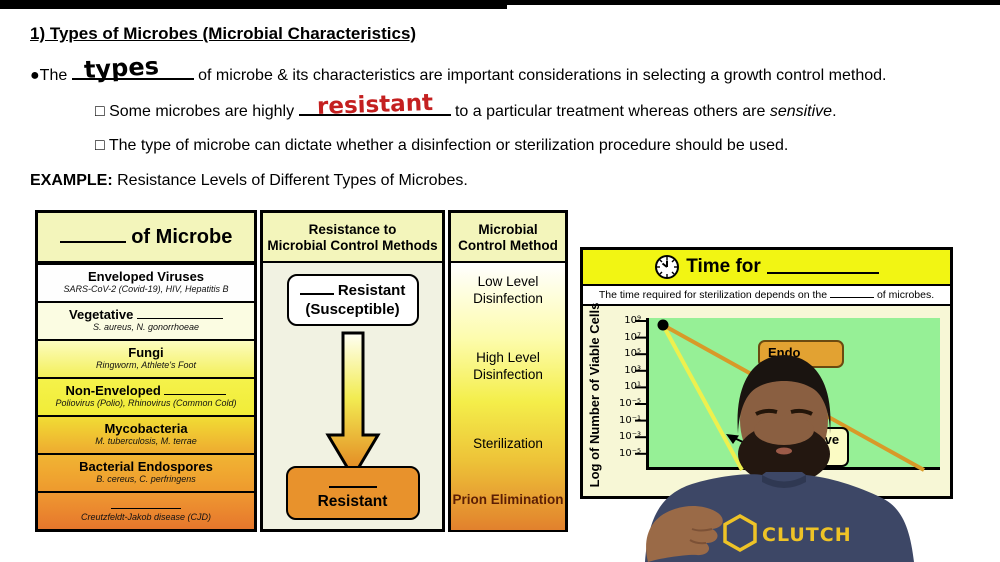 The image size is (1000, 562). What do you see at coordinates (632, 386) in the screenshot?
I see `y-tick: 10¹` at bounding box center [632, 386].